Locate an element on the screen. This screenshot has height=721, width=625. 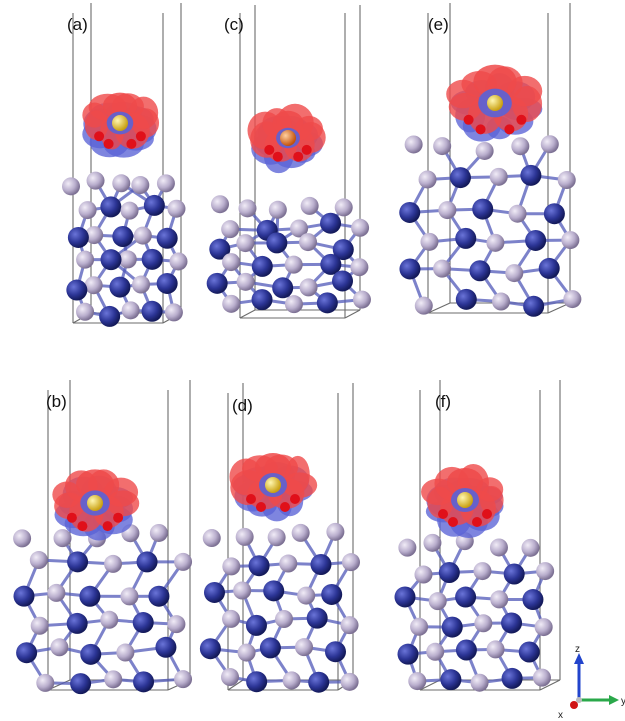
panel-b: (b) is located at coordinates (103, 537).